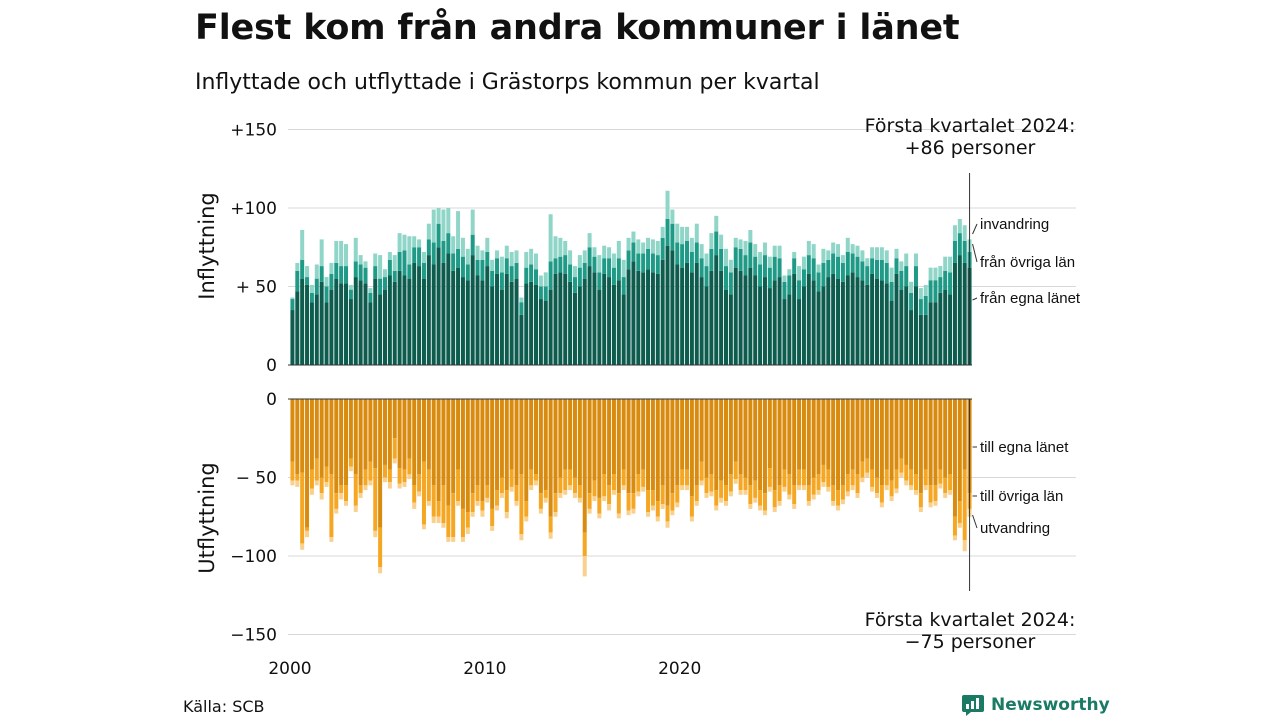  Describe the element at coordinates (253, 131) in the screenshot. I see `y-tick-label: +150` at that location.